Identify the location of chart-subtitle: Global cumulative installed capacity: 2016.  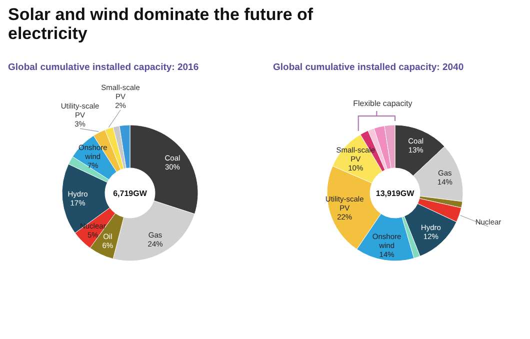
(103, 67).